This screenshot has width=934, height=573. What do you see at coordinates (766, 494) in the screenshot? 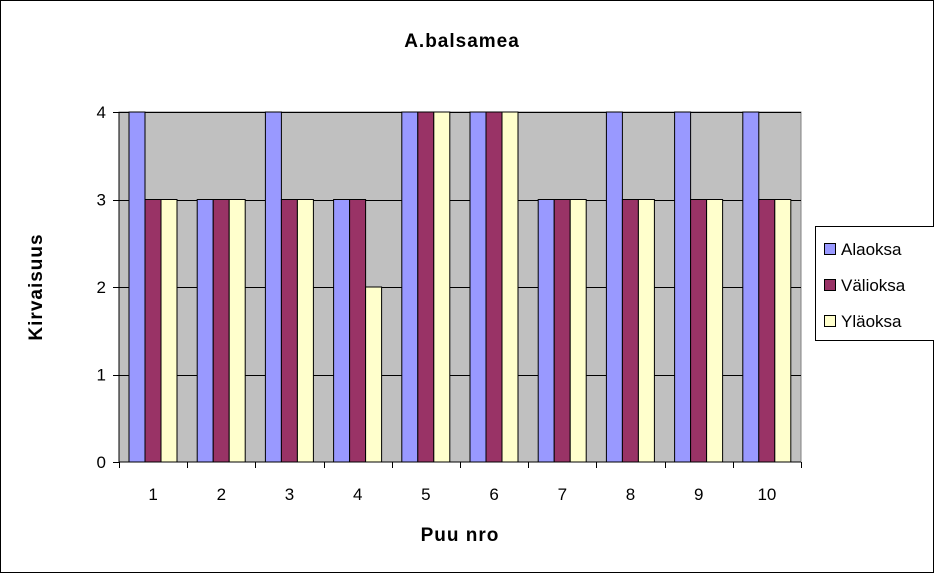
I see `x-tick-label: 10` at bounding box center [766, 494].